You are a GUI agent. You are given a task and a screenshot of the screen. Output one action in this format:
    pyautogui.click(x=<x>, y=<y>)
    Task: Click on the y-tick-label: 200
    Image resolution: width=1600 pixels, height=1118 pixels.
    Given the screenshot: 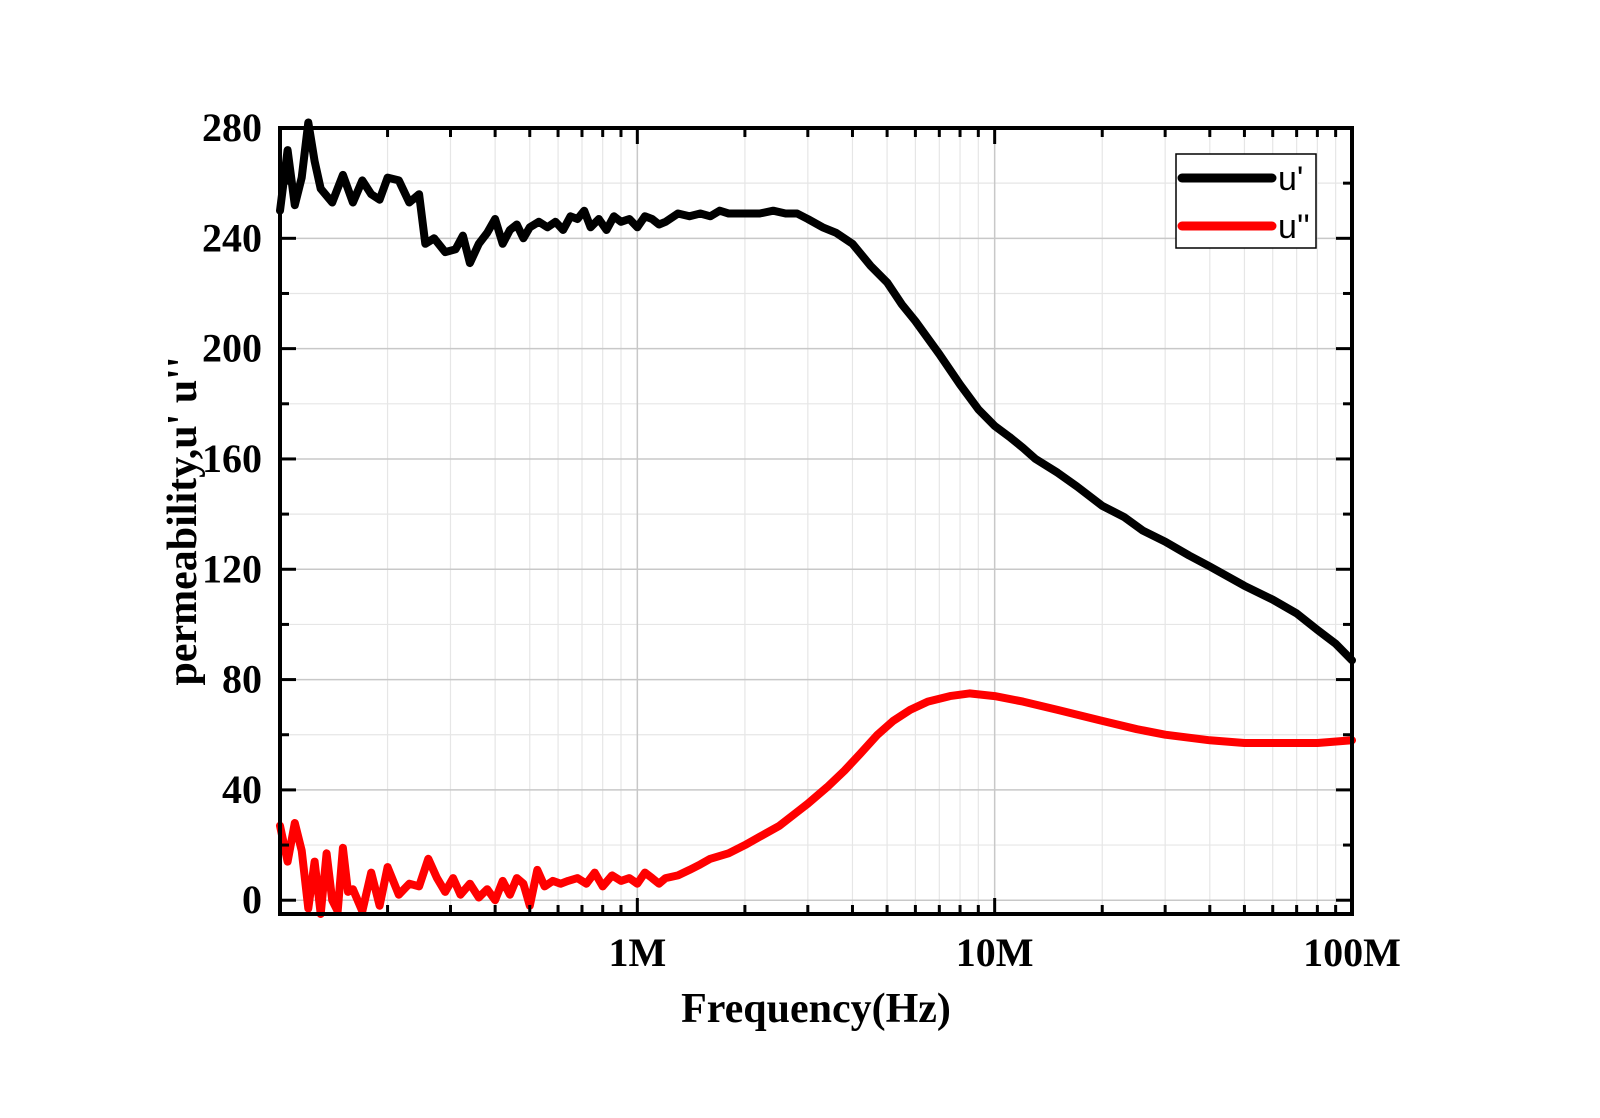 What is the action you would take?
    pyautogui.click(x=232, y=348)
    